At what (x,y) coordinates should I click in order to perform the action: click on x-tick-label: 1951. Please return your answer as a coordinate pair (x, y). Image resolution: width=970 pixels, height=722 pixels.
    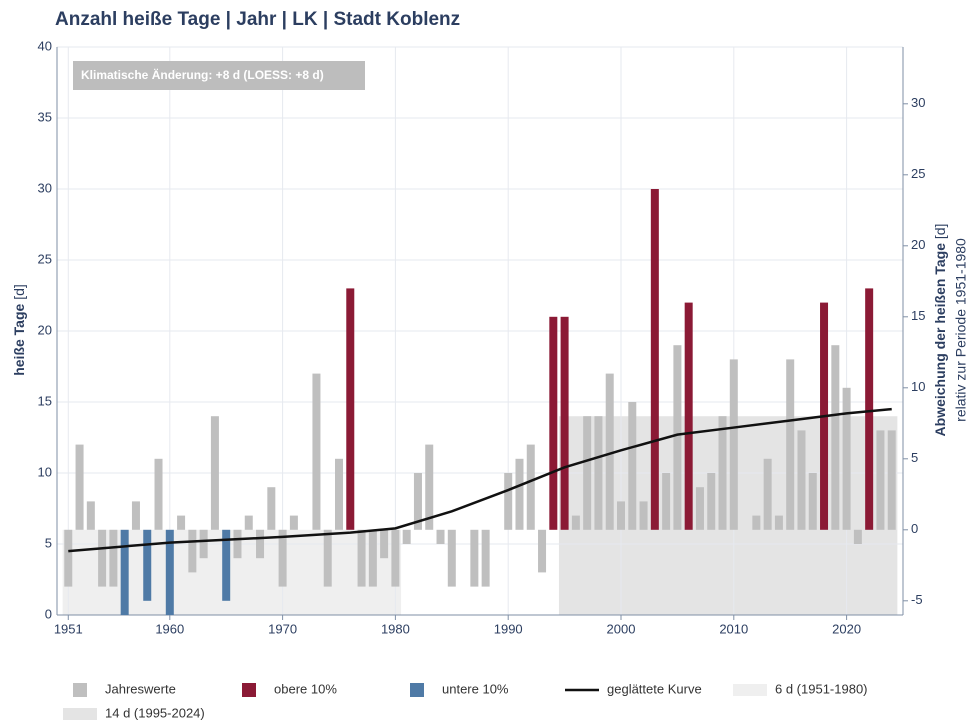
    Looking at the image, I should click on (68, 628).